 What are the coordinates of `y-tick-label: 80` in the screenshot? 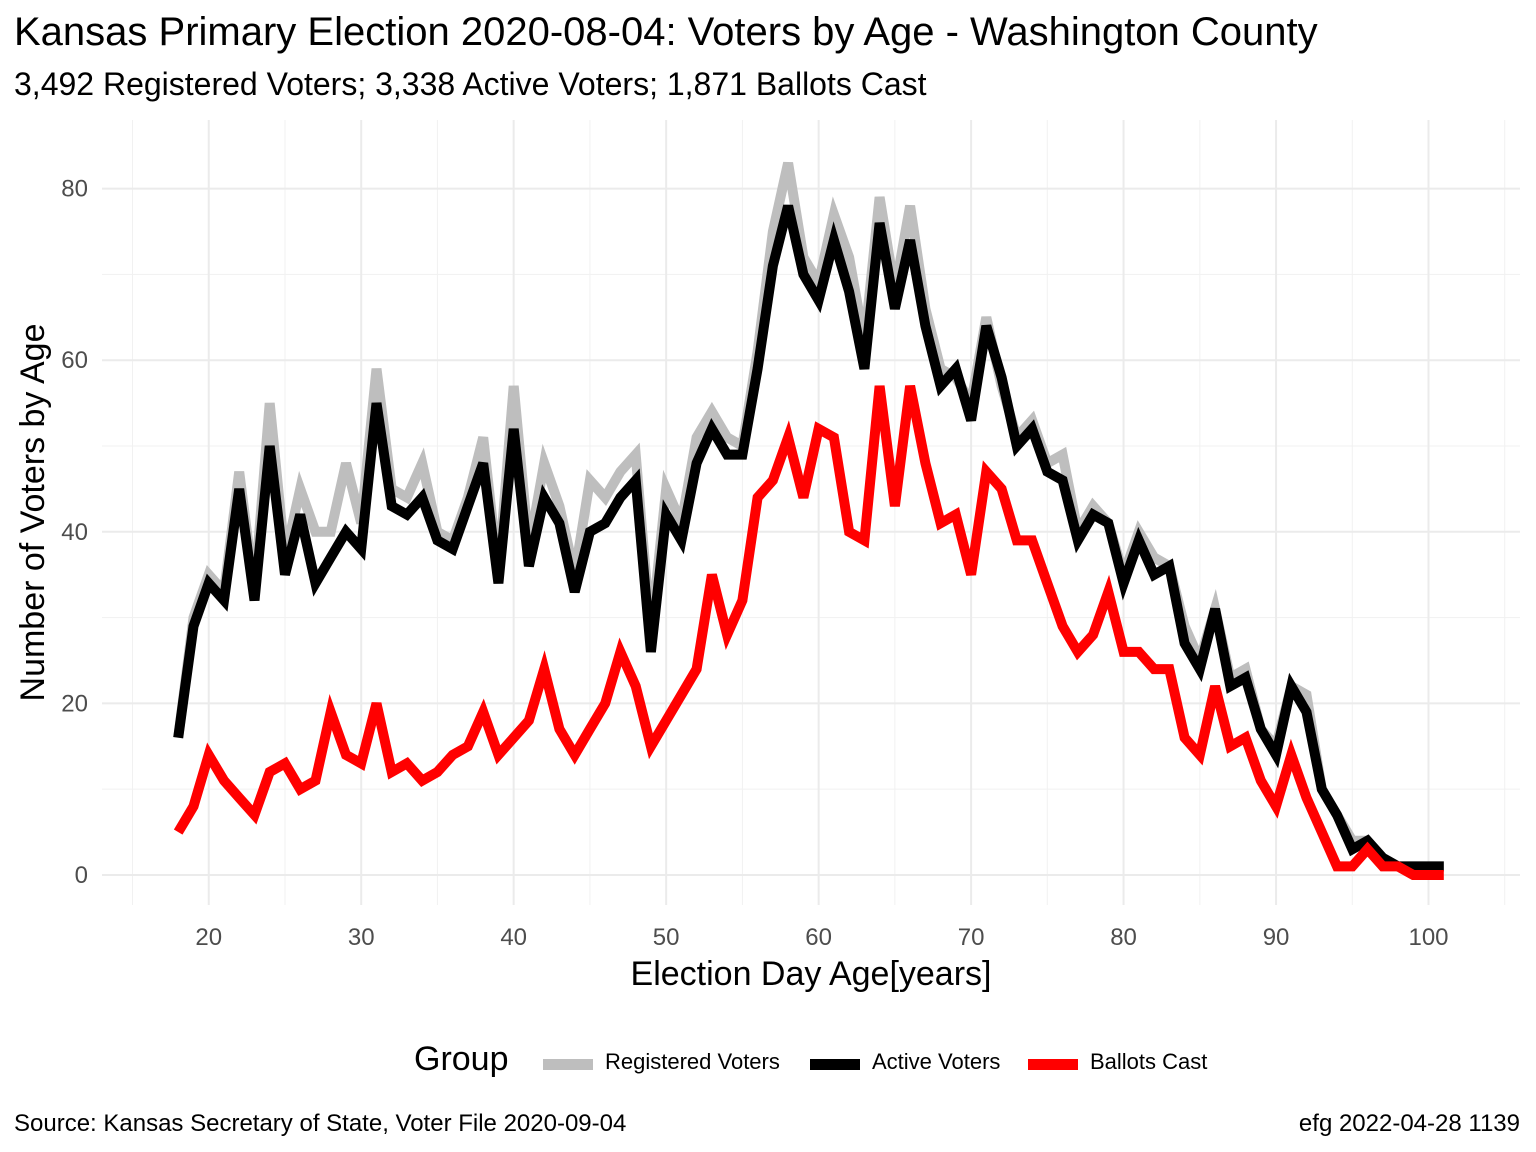 It's located at (74, 189).